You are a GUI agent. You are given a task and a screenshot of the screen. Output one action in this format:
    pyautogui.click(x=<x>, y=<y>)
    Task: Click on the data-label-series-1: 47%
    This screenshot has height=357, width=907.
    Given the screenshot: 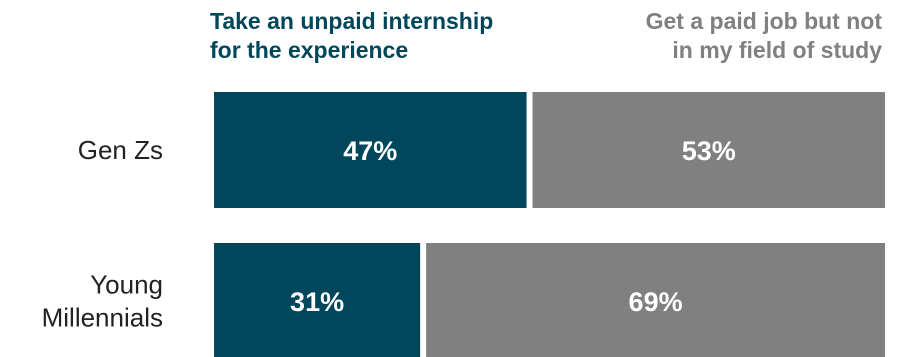 What is the action you would take?
    pyautogui.click(x=370, y=151)
    